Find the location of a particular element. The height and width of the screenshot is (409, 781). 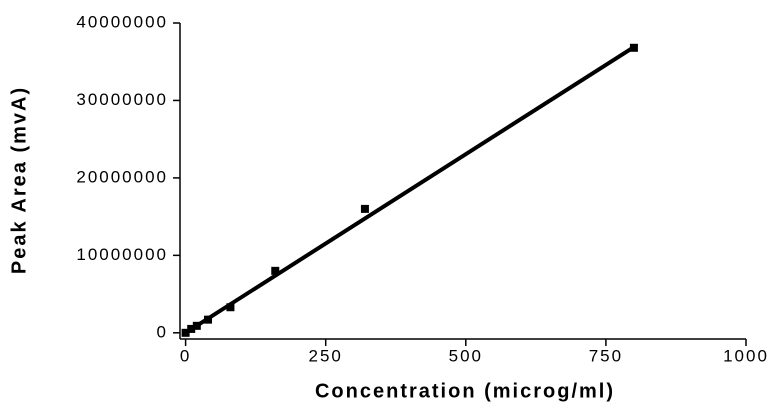

y-axis-title: Peak Area (mvA) is located at coordinates (19, 180).